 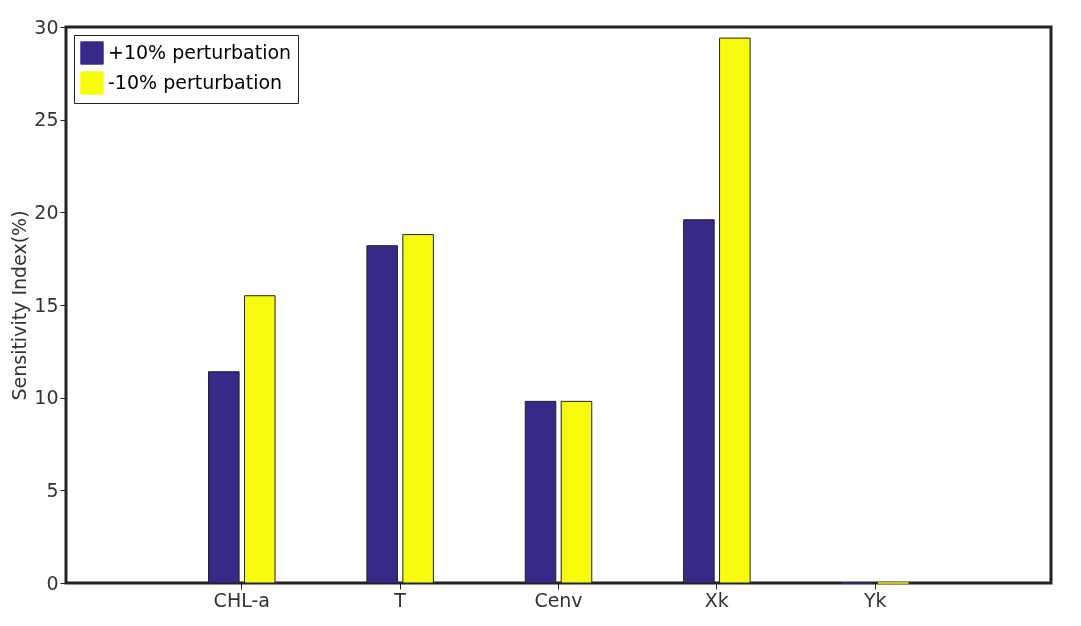 I want to click on x-tick-label: CHL-a, so click(x=241, y=599).